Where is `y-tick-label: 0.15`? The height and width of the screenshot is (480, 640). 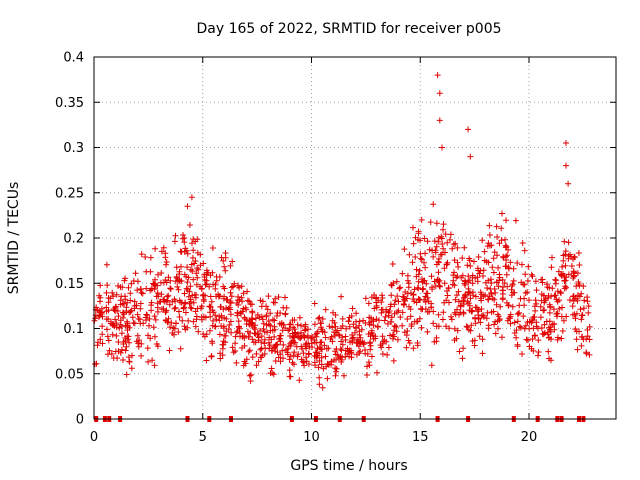
y-tick-label: 0.15 is located at coordinates (69, 284).